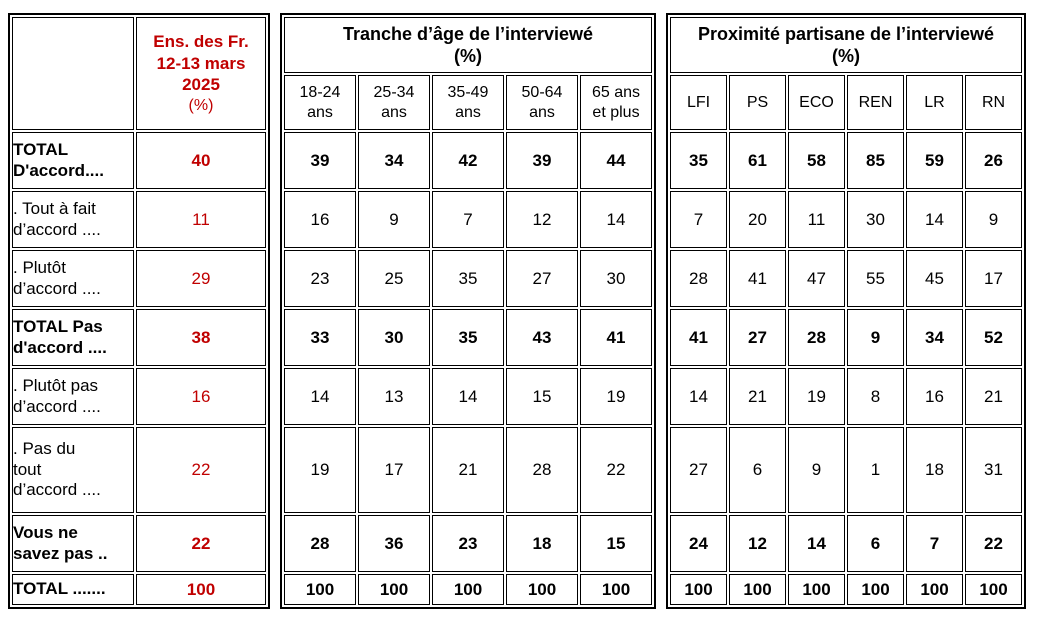  I want to click on age-value-row: 28 36 23 18 15, so click(468, 543).